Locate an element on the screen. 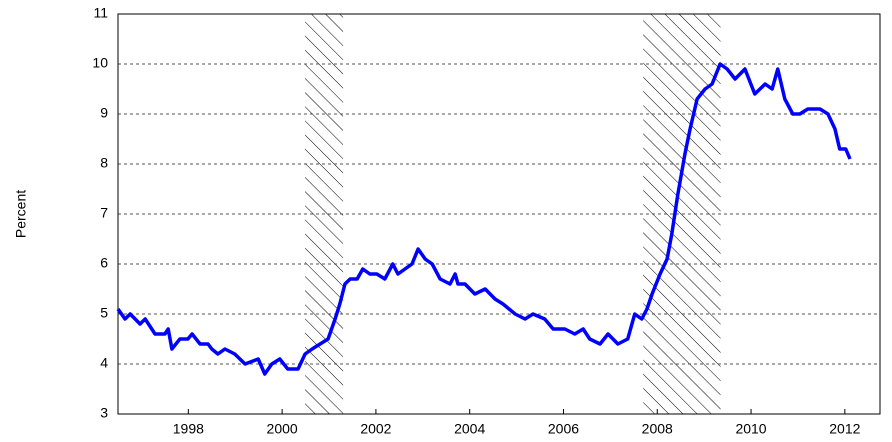  x-tick-label: 1998 is located at coordinates (188, 429).